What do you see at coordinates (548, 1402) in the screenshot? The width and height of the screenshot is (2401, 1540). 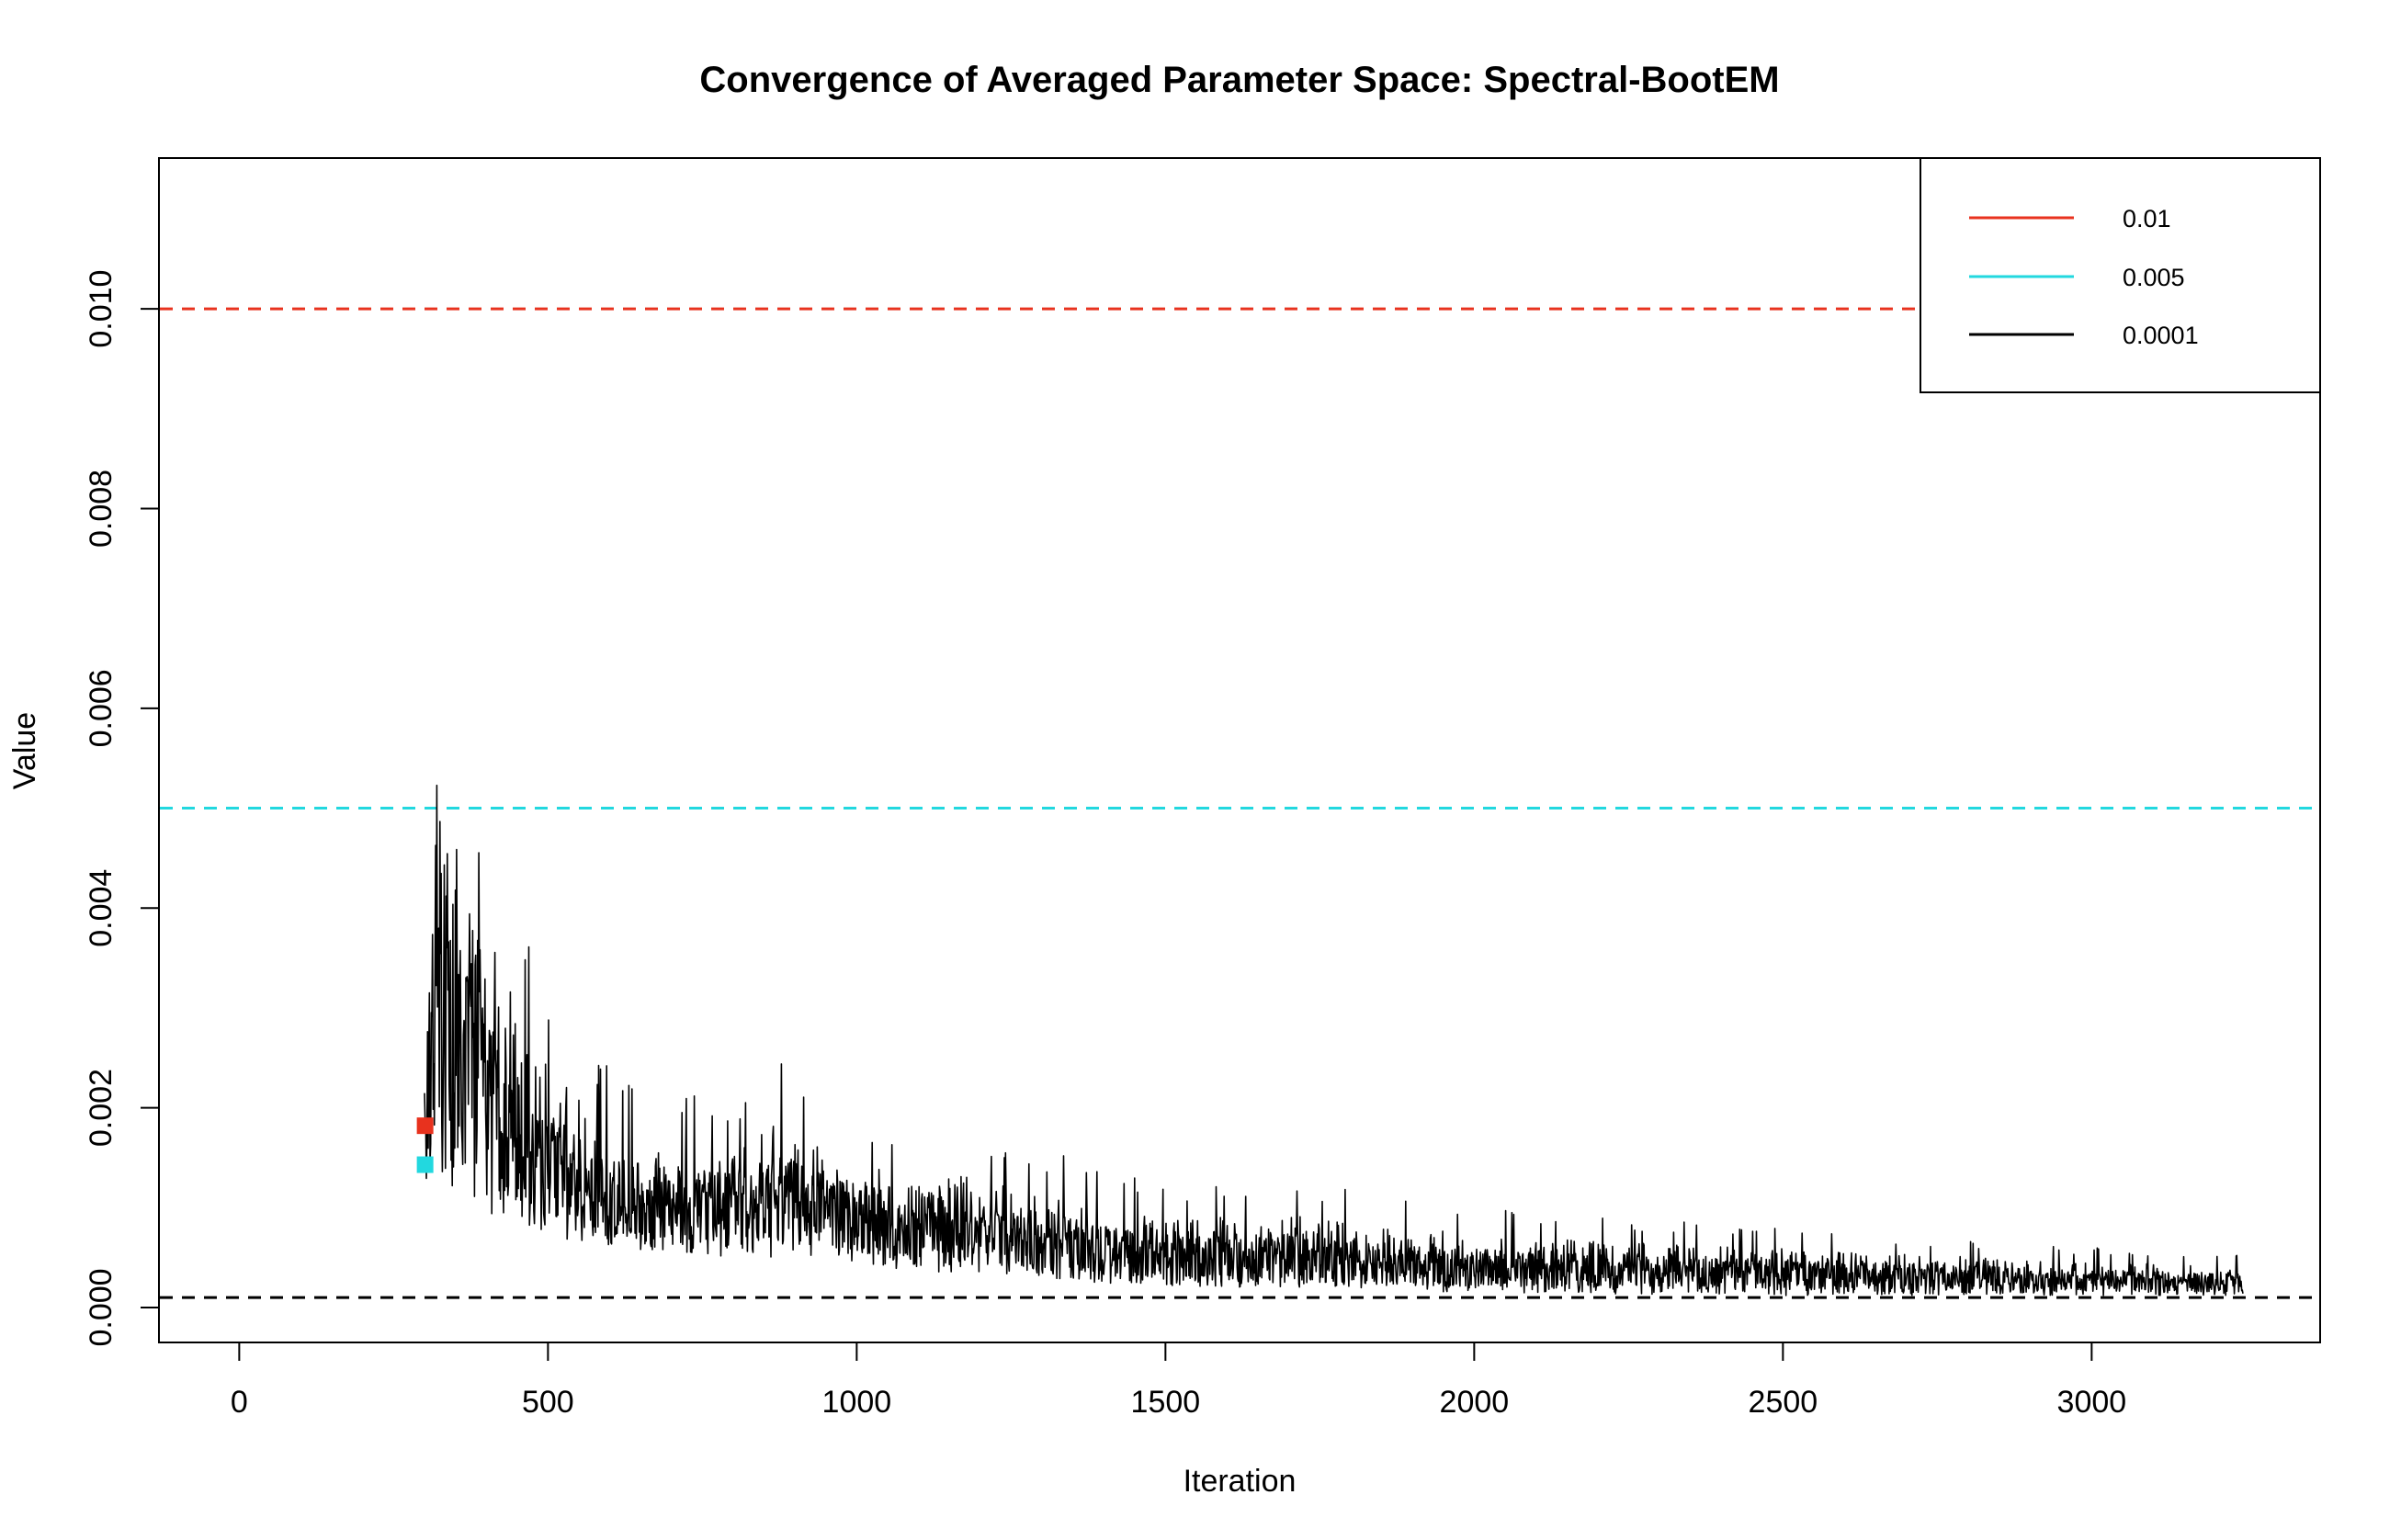 I see `x-tick-label: 500` at bounding box center [548, 1402].